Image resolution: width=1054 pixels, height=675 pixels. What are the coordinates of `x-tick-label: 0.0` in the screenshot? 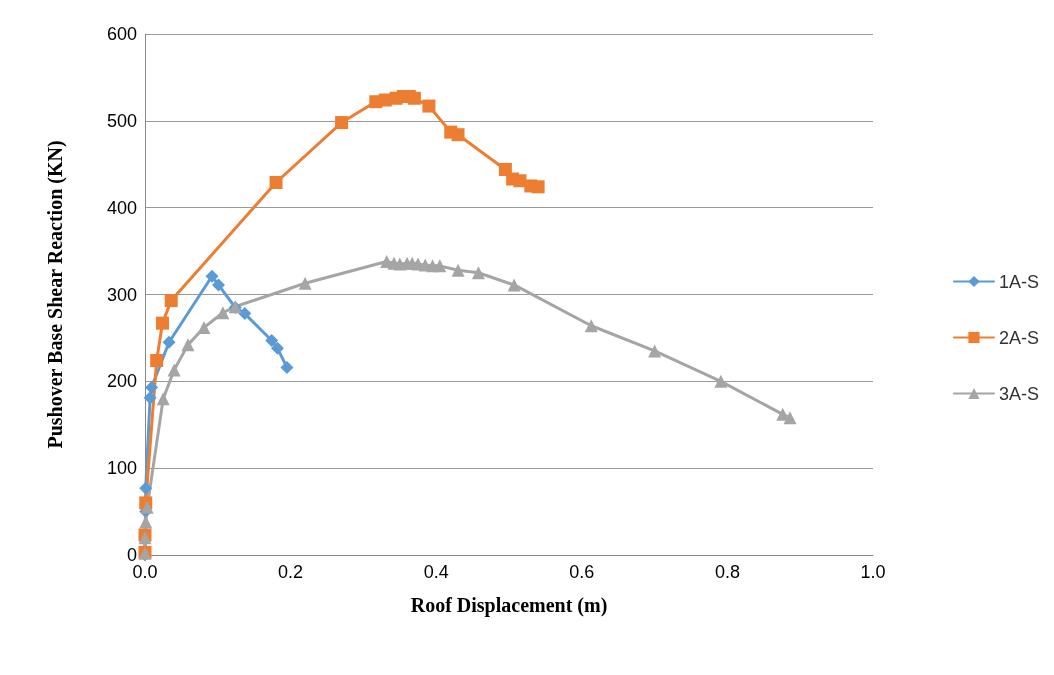 It's located at (145, 572).